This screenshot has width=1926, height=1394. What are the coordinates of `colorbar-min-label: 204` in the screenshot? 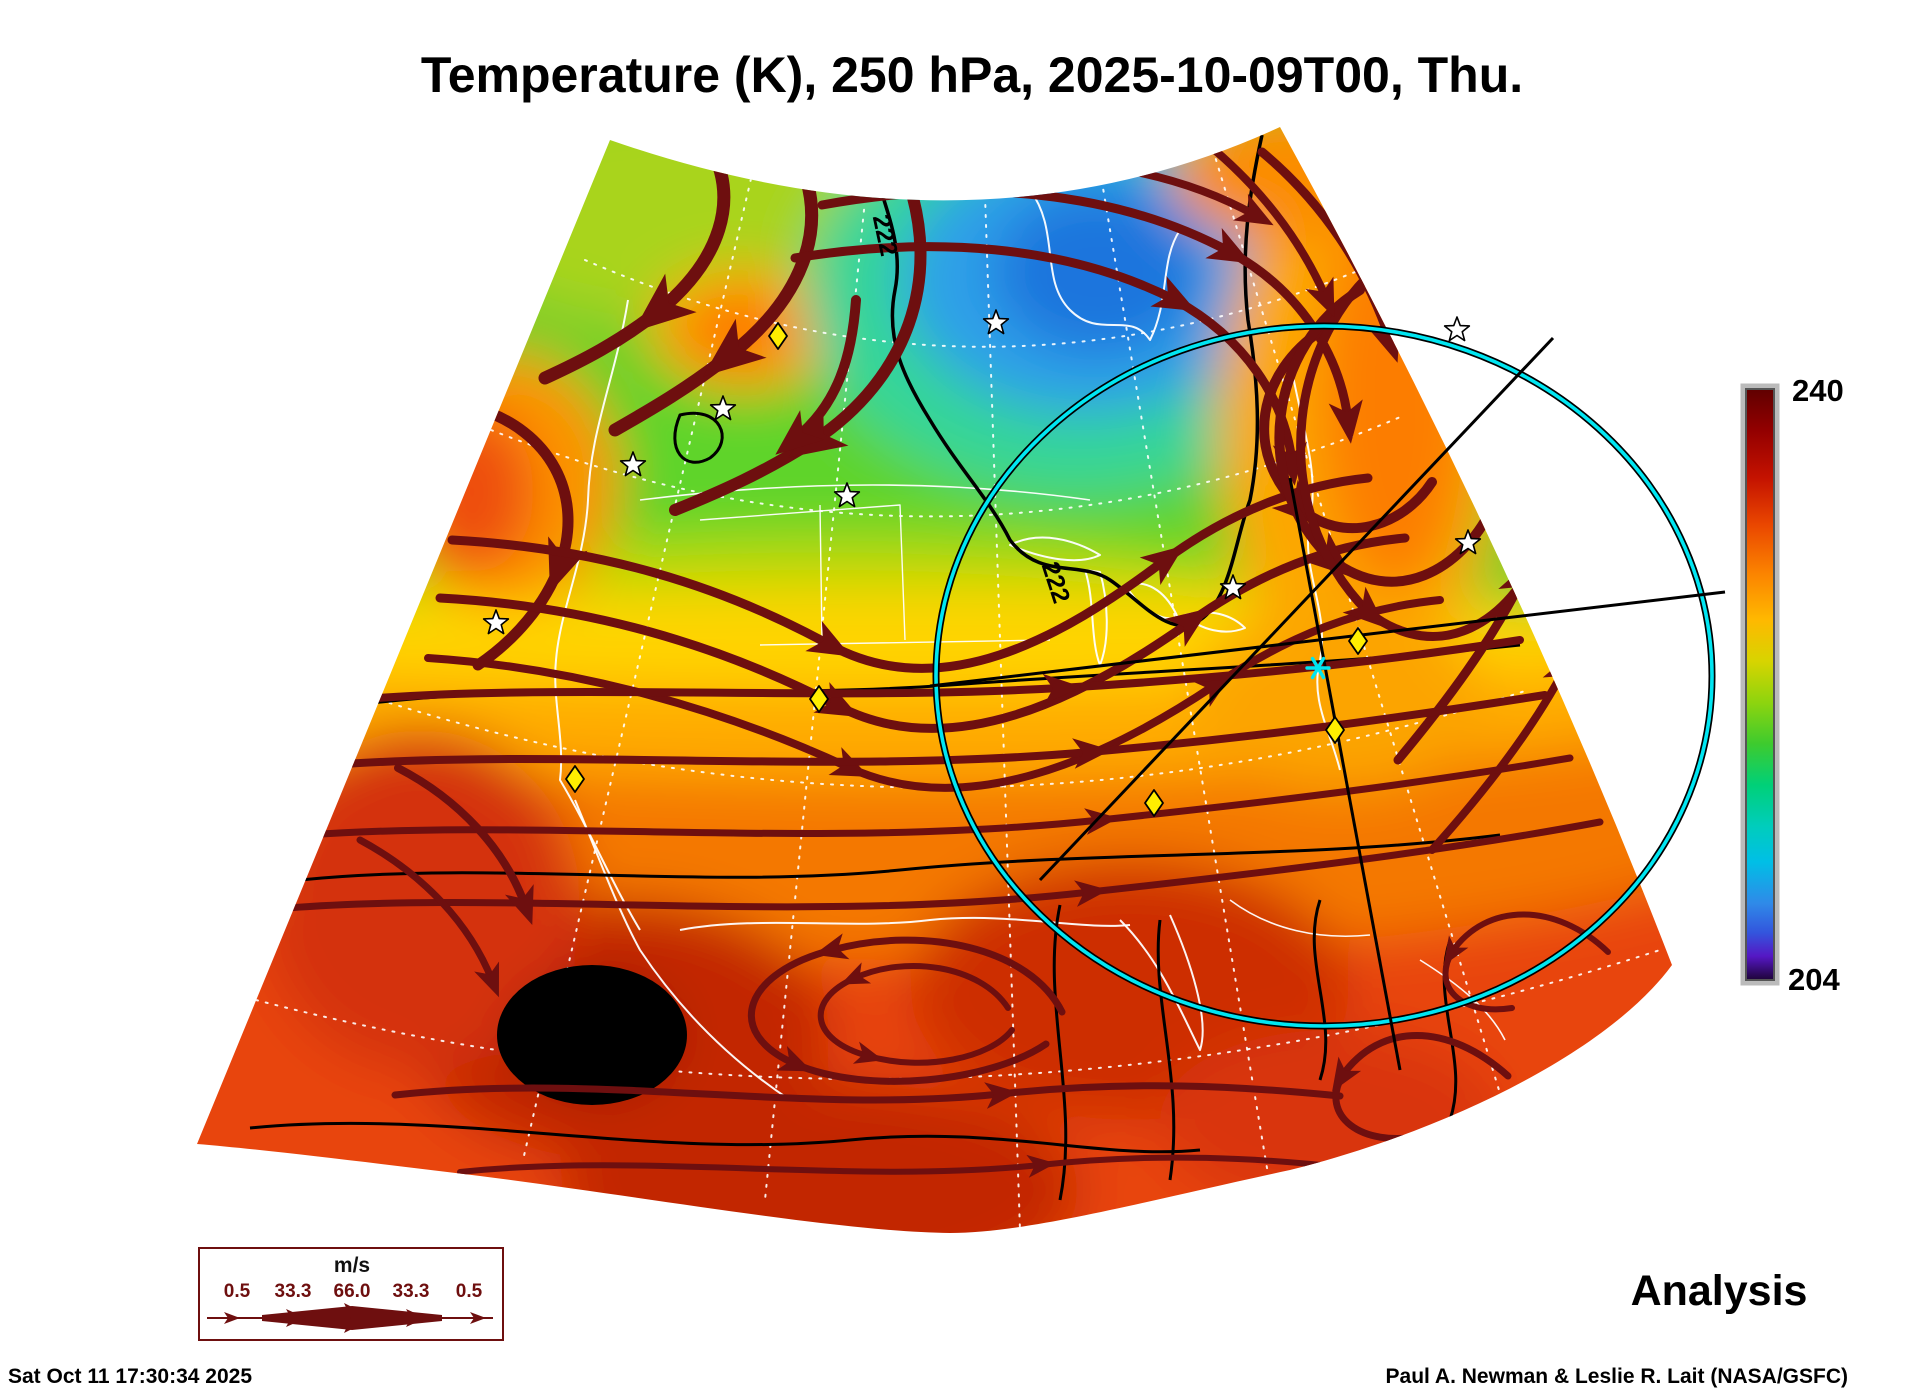 It's located at (1814, 979).